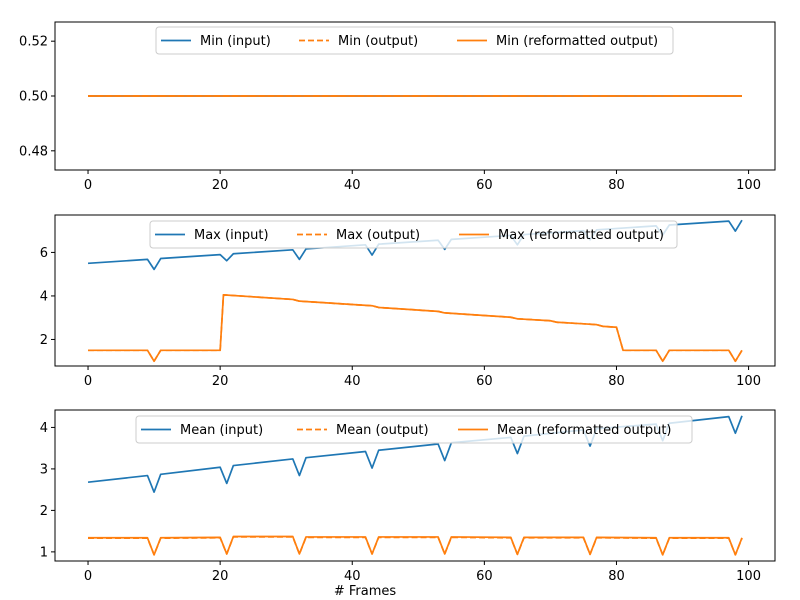 The image size is (800, 600). I want to click on legend-label: Mean (reformatted output), so click(584, 430).